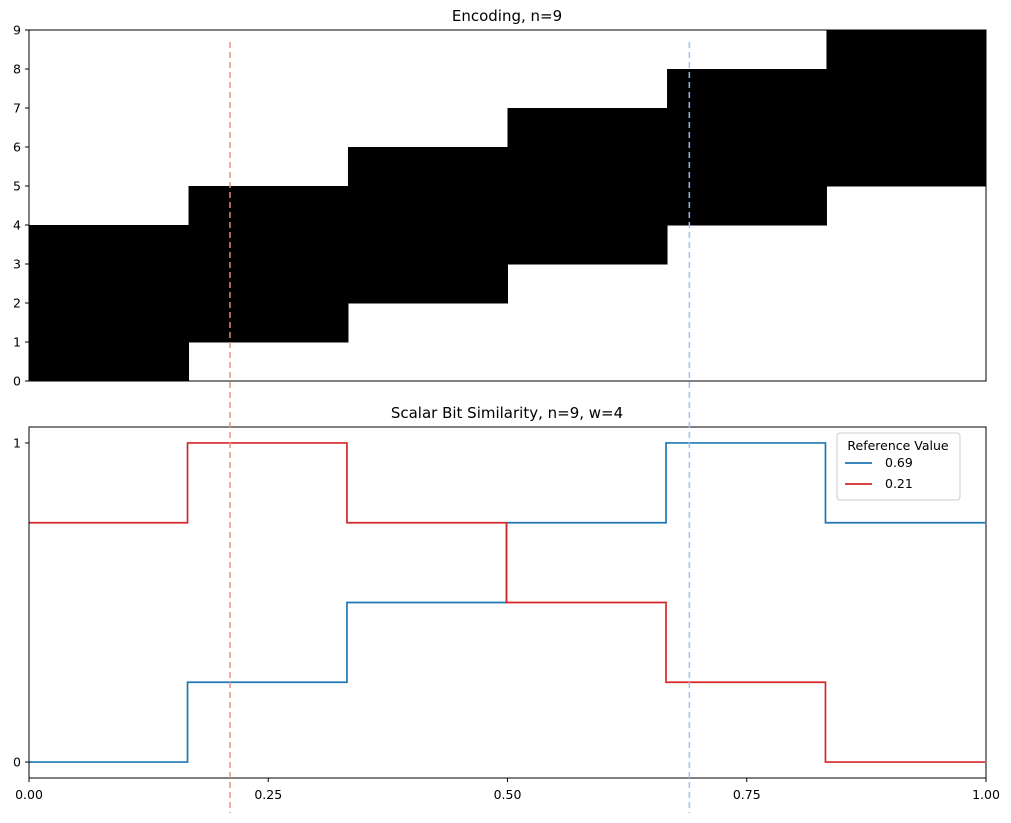 The width and height of the screenshot is (1011, 823). Describe the element at coordinates (17, 762) in the screenshot. I see `similarity-y-tick-label: 0` at that location.